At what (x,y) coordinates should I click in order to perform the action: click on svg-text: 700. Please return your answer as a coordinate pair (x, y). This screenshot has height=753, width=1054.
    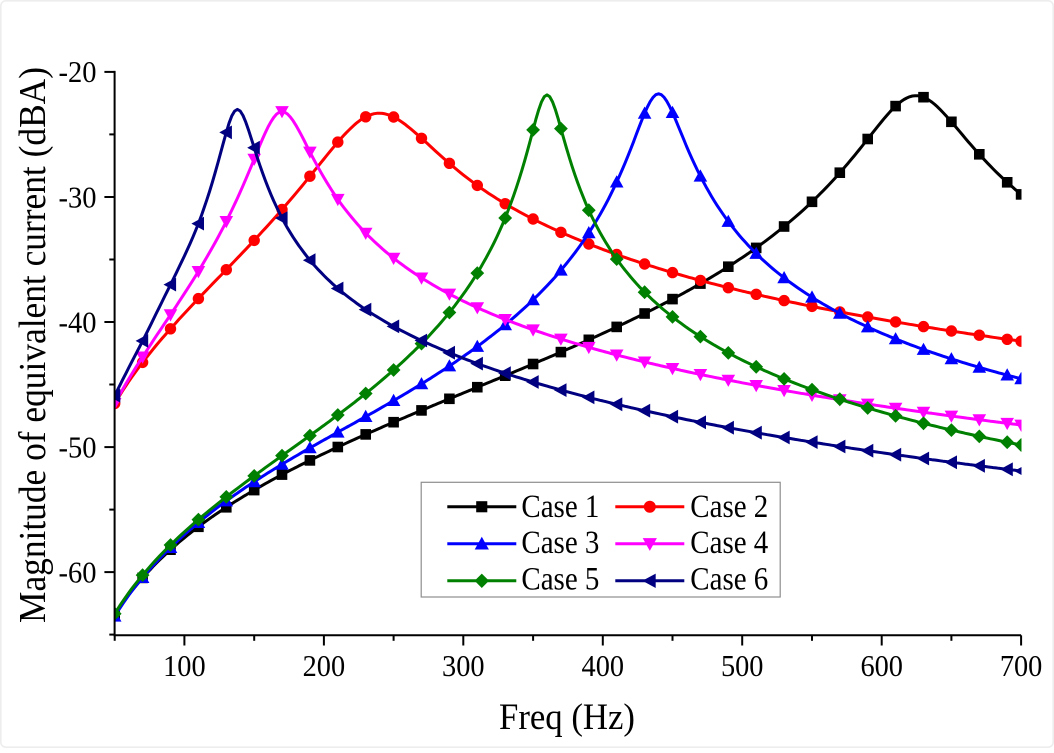
    Looking at the image, I should click on (1021, 665).